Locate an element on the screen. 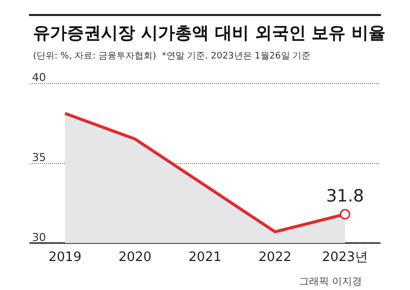 The image size is (410, 290). x-tick-label: 2023년 is located at coordinates (345, 257).